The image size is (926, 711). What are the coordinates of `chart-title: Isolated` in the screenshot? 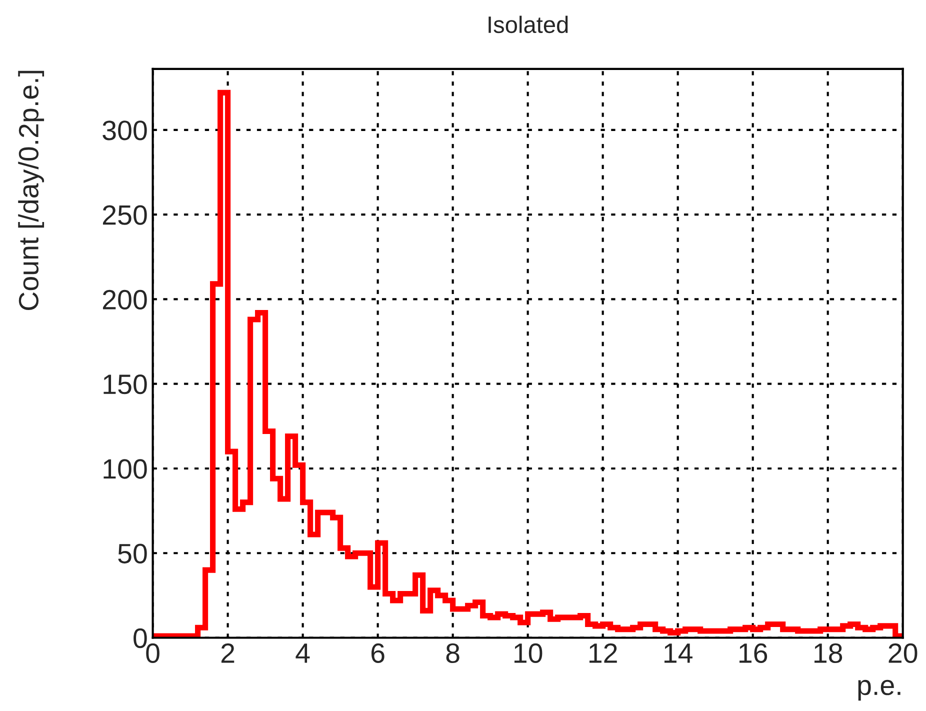 It's located at (528, 25).